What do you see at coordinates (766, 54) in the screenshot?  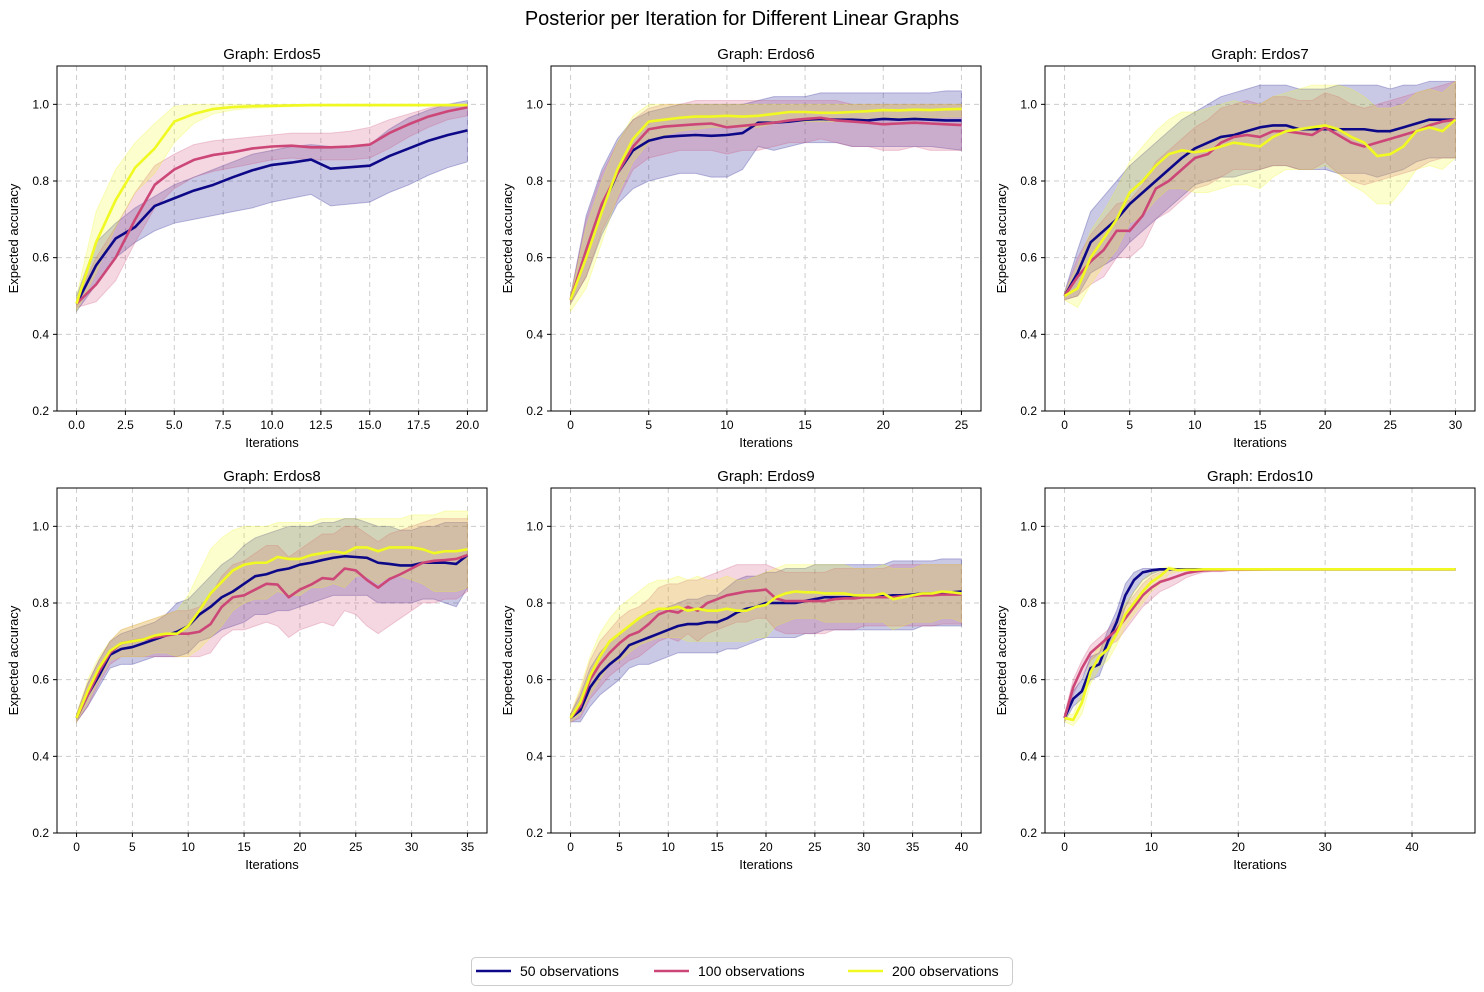 I see `subplot-title: Graph: Erdos6` at bounding box center [766, 54].